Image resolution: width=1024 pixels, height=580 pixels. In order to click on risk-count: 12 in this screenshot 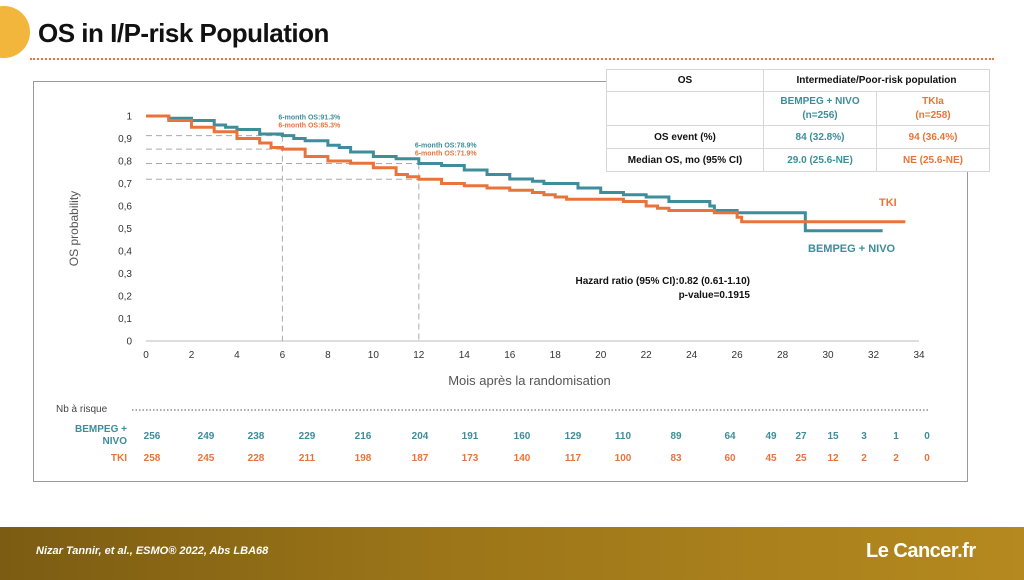, I will do `click(833, 458)`.